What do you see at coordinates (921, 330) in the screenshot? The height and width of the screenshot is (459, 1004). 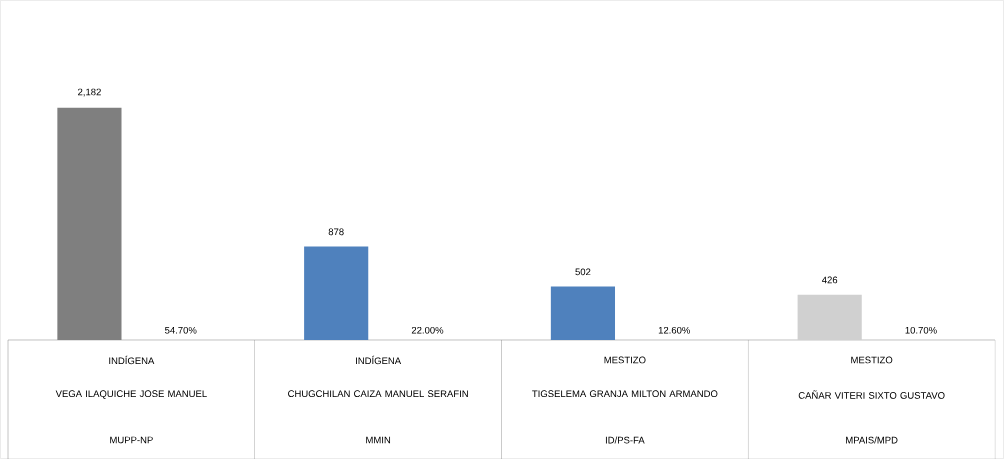 I see `annotation: 10.70%` at bounding box center [921, 330].